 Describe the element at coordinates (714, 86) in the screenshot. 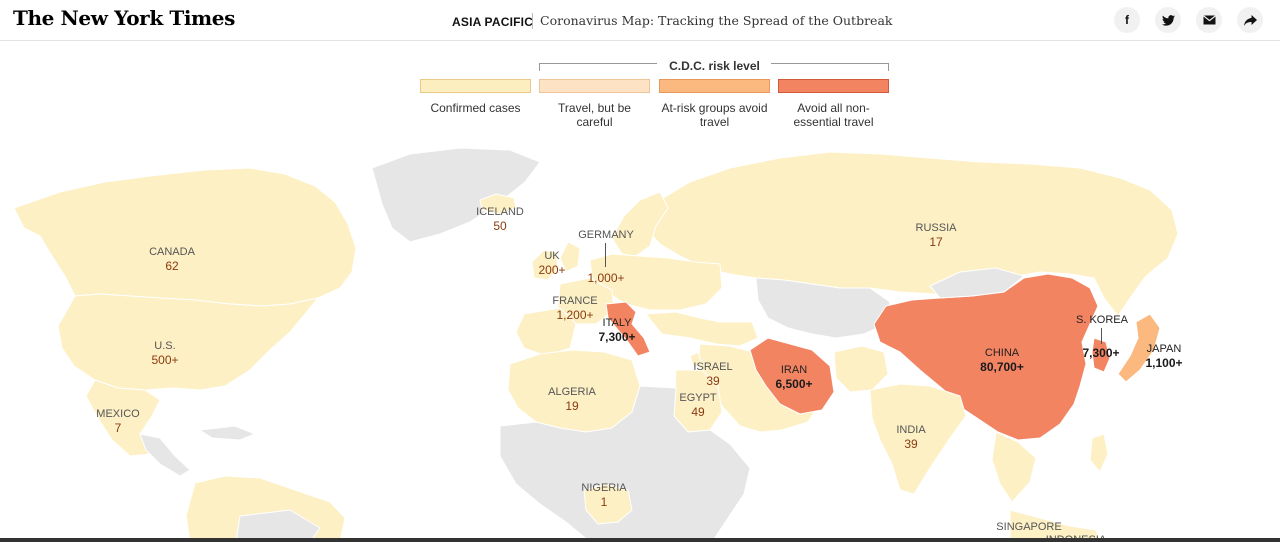

I see `legend-swatch-at-risk` at that location.